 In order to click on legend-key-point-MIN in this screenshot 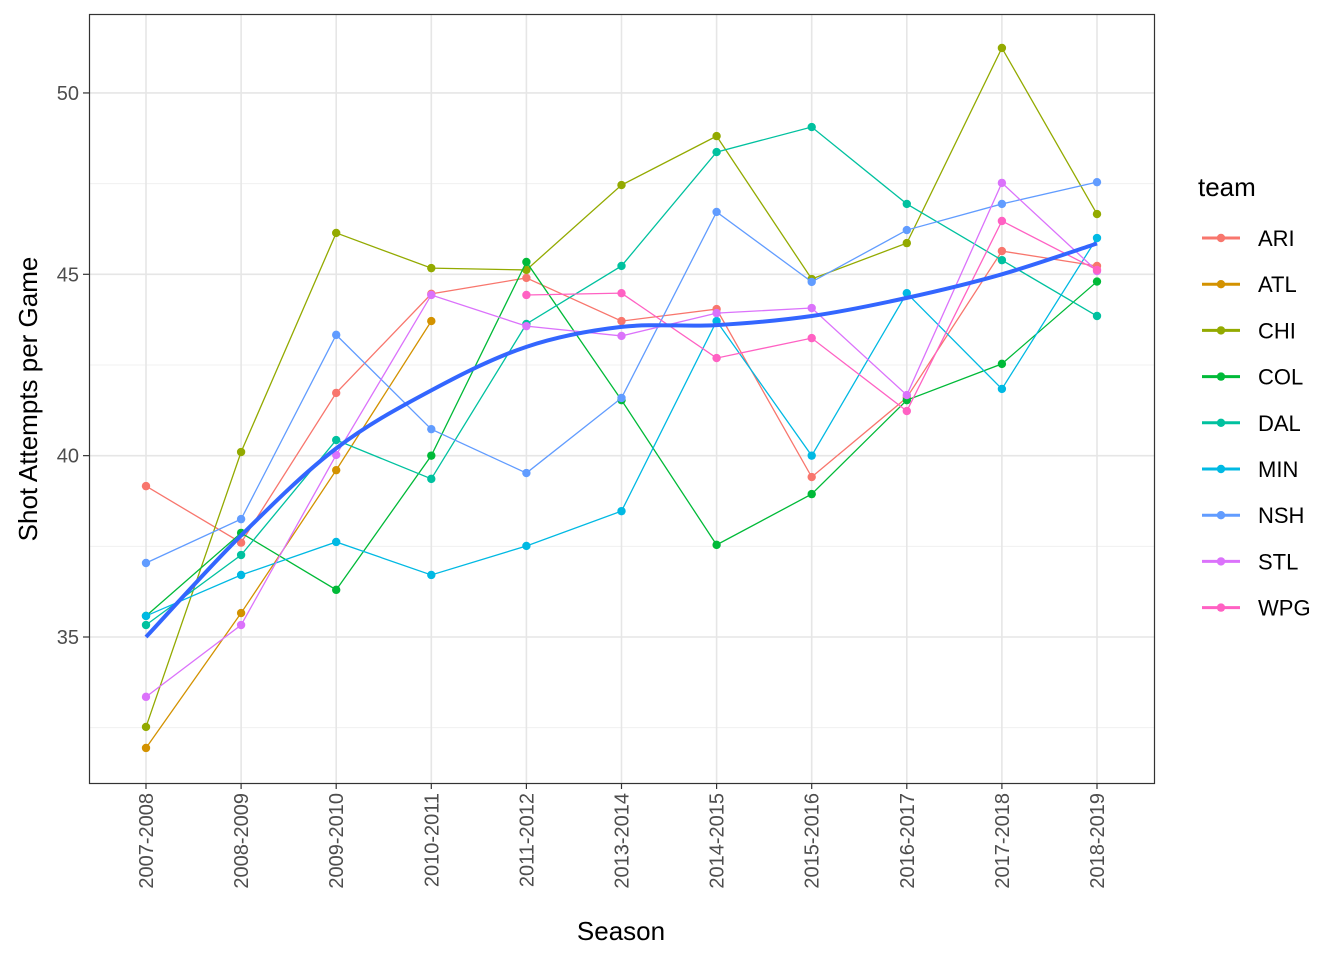, I will do `click(1221, 469)`.